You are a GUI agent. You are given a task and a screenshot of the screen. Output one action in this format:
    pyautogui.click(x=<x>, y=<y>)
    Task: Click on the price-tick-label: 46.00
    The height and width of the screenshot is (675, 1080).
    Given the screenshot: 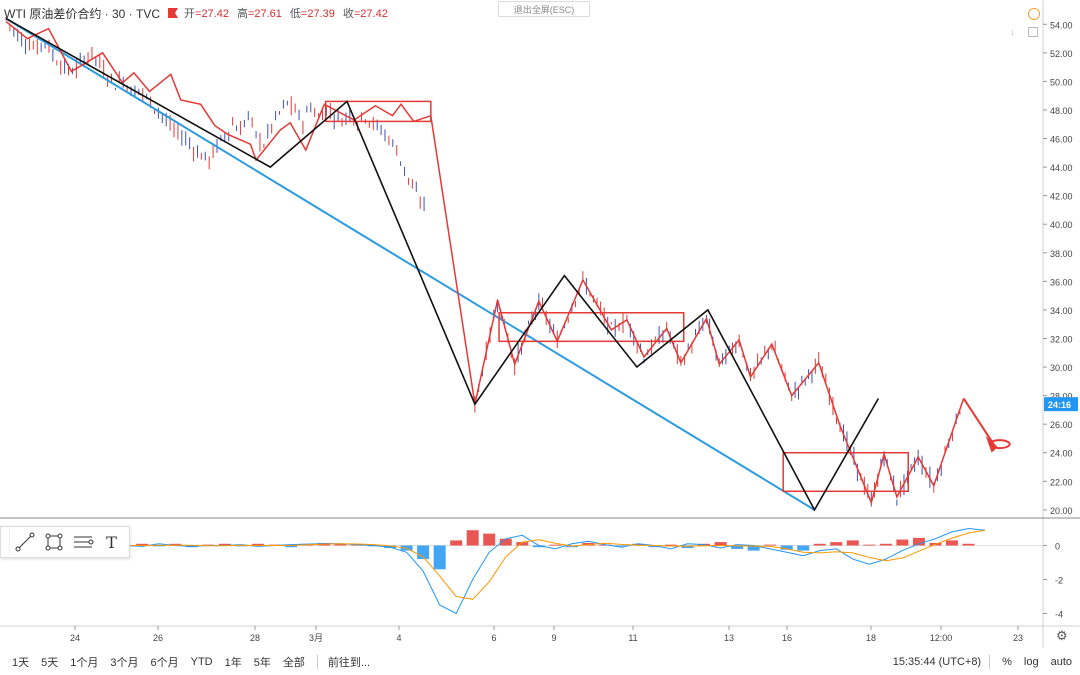 What is the action you would take?
    pyautogui.click(x=1061, y=140)
    